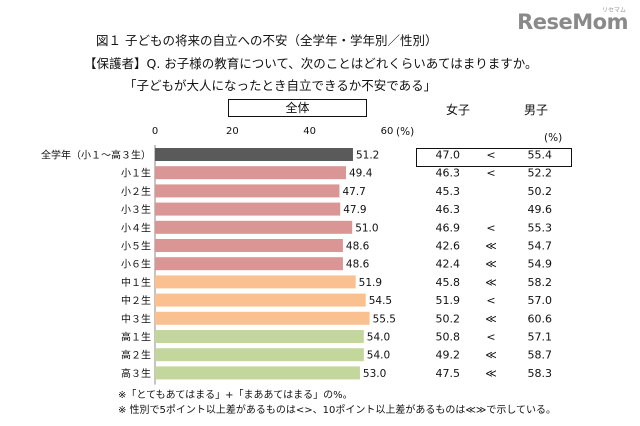 The width and height of the screenshot is (640, 426). What do you see at coordinates (353, 192) in the screenshot?
I see `bar-value-label: 47.7` at bounding box center [353, 192].